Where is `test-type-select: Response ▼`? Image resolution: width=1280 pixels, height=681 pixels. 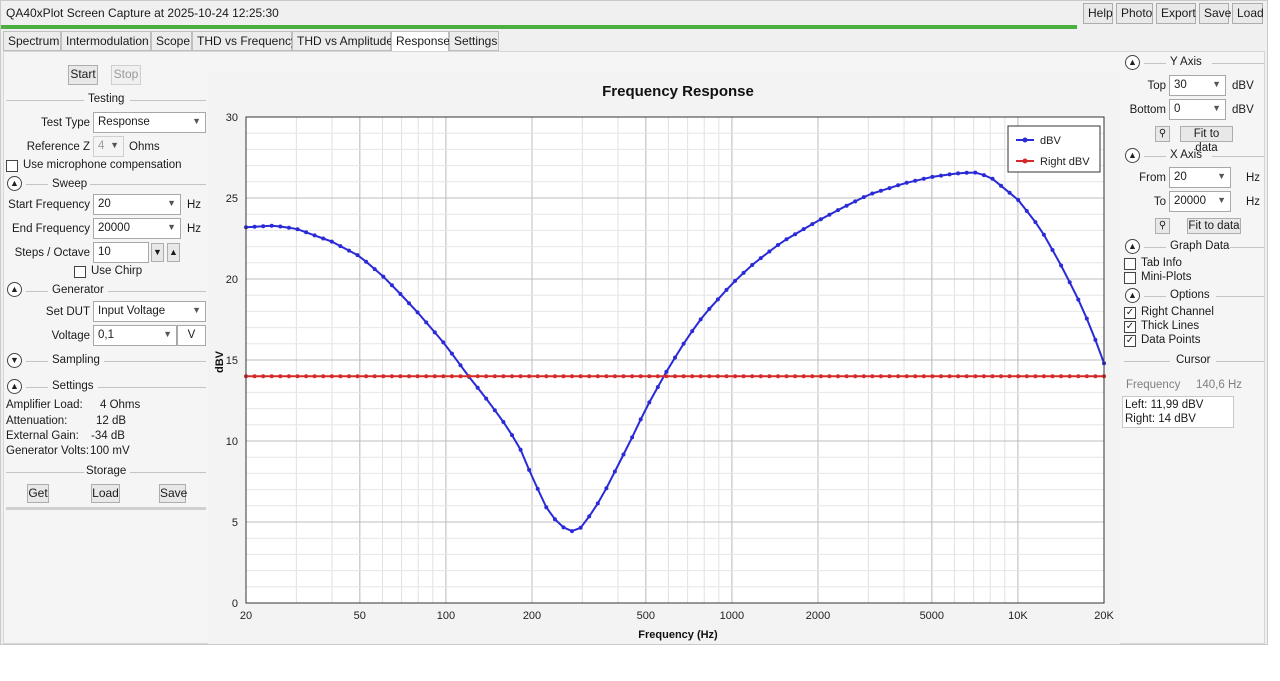 test-type-select: Response ▼ is located at coordinates (149, 122).